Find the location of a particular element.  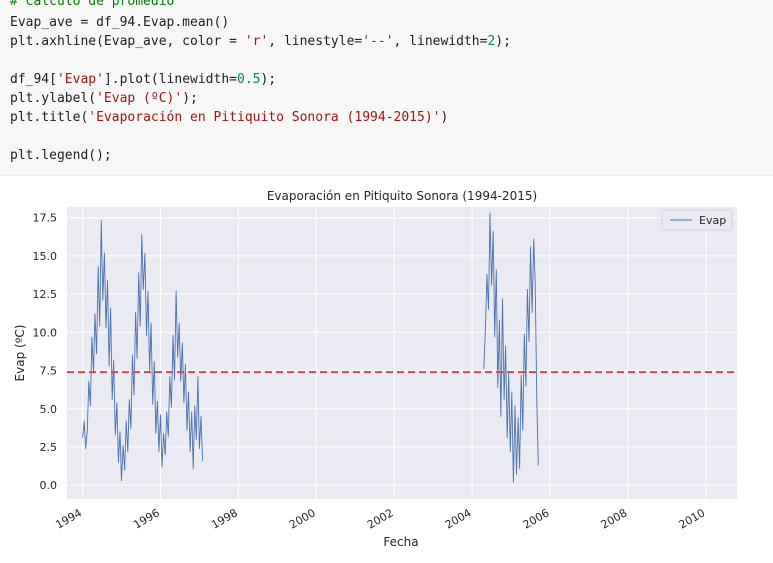

code-token: ) is located at coordinates (444, 117).